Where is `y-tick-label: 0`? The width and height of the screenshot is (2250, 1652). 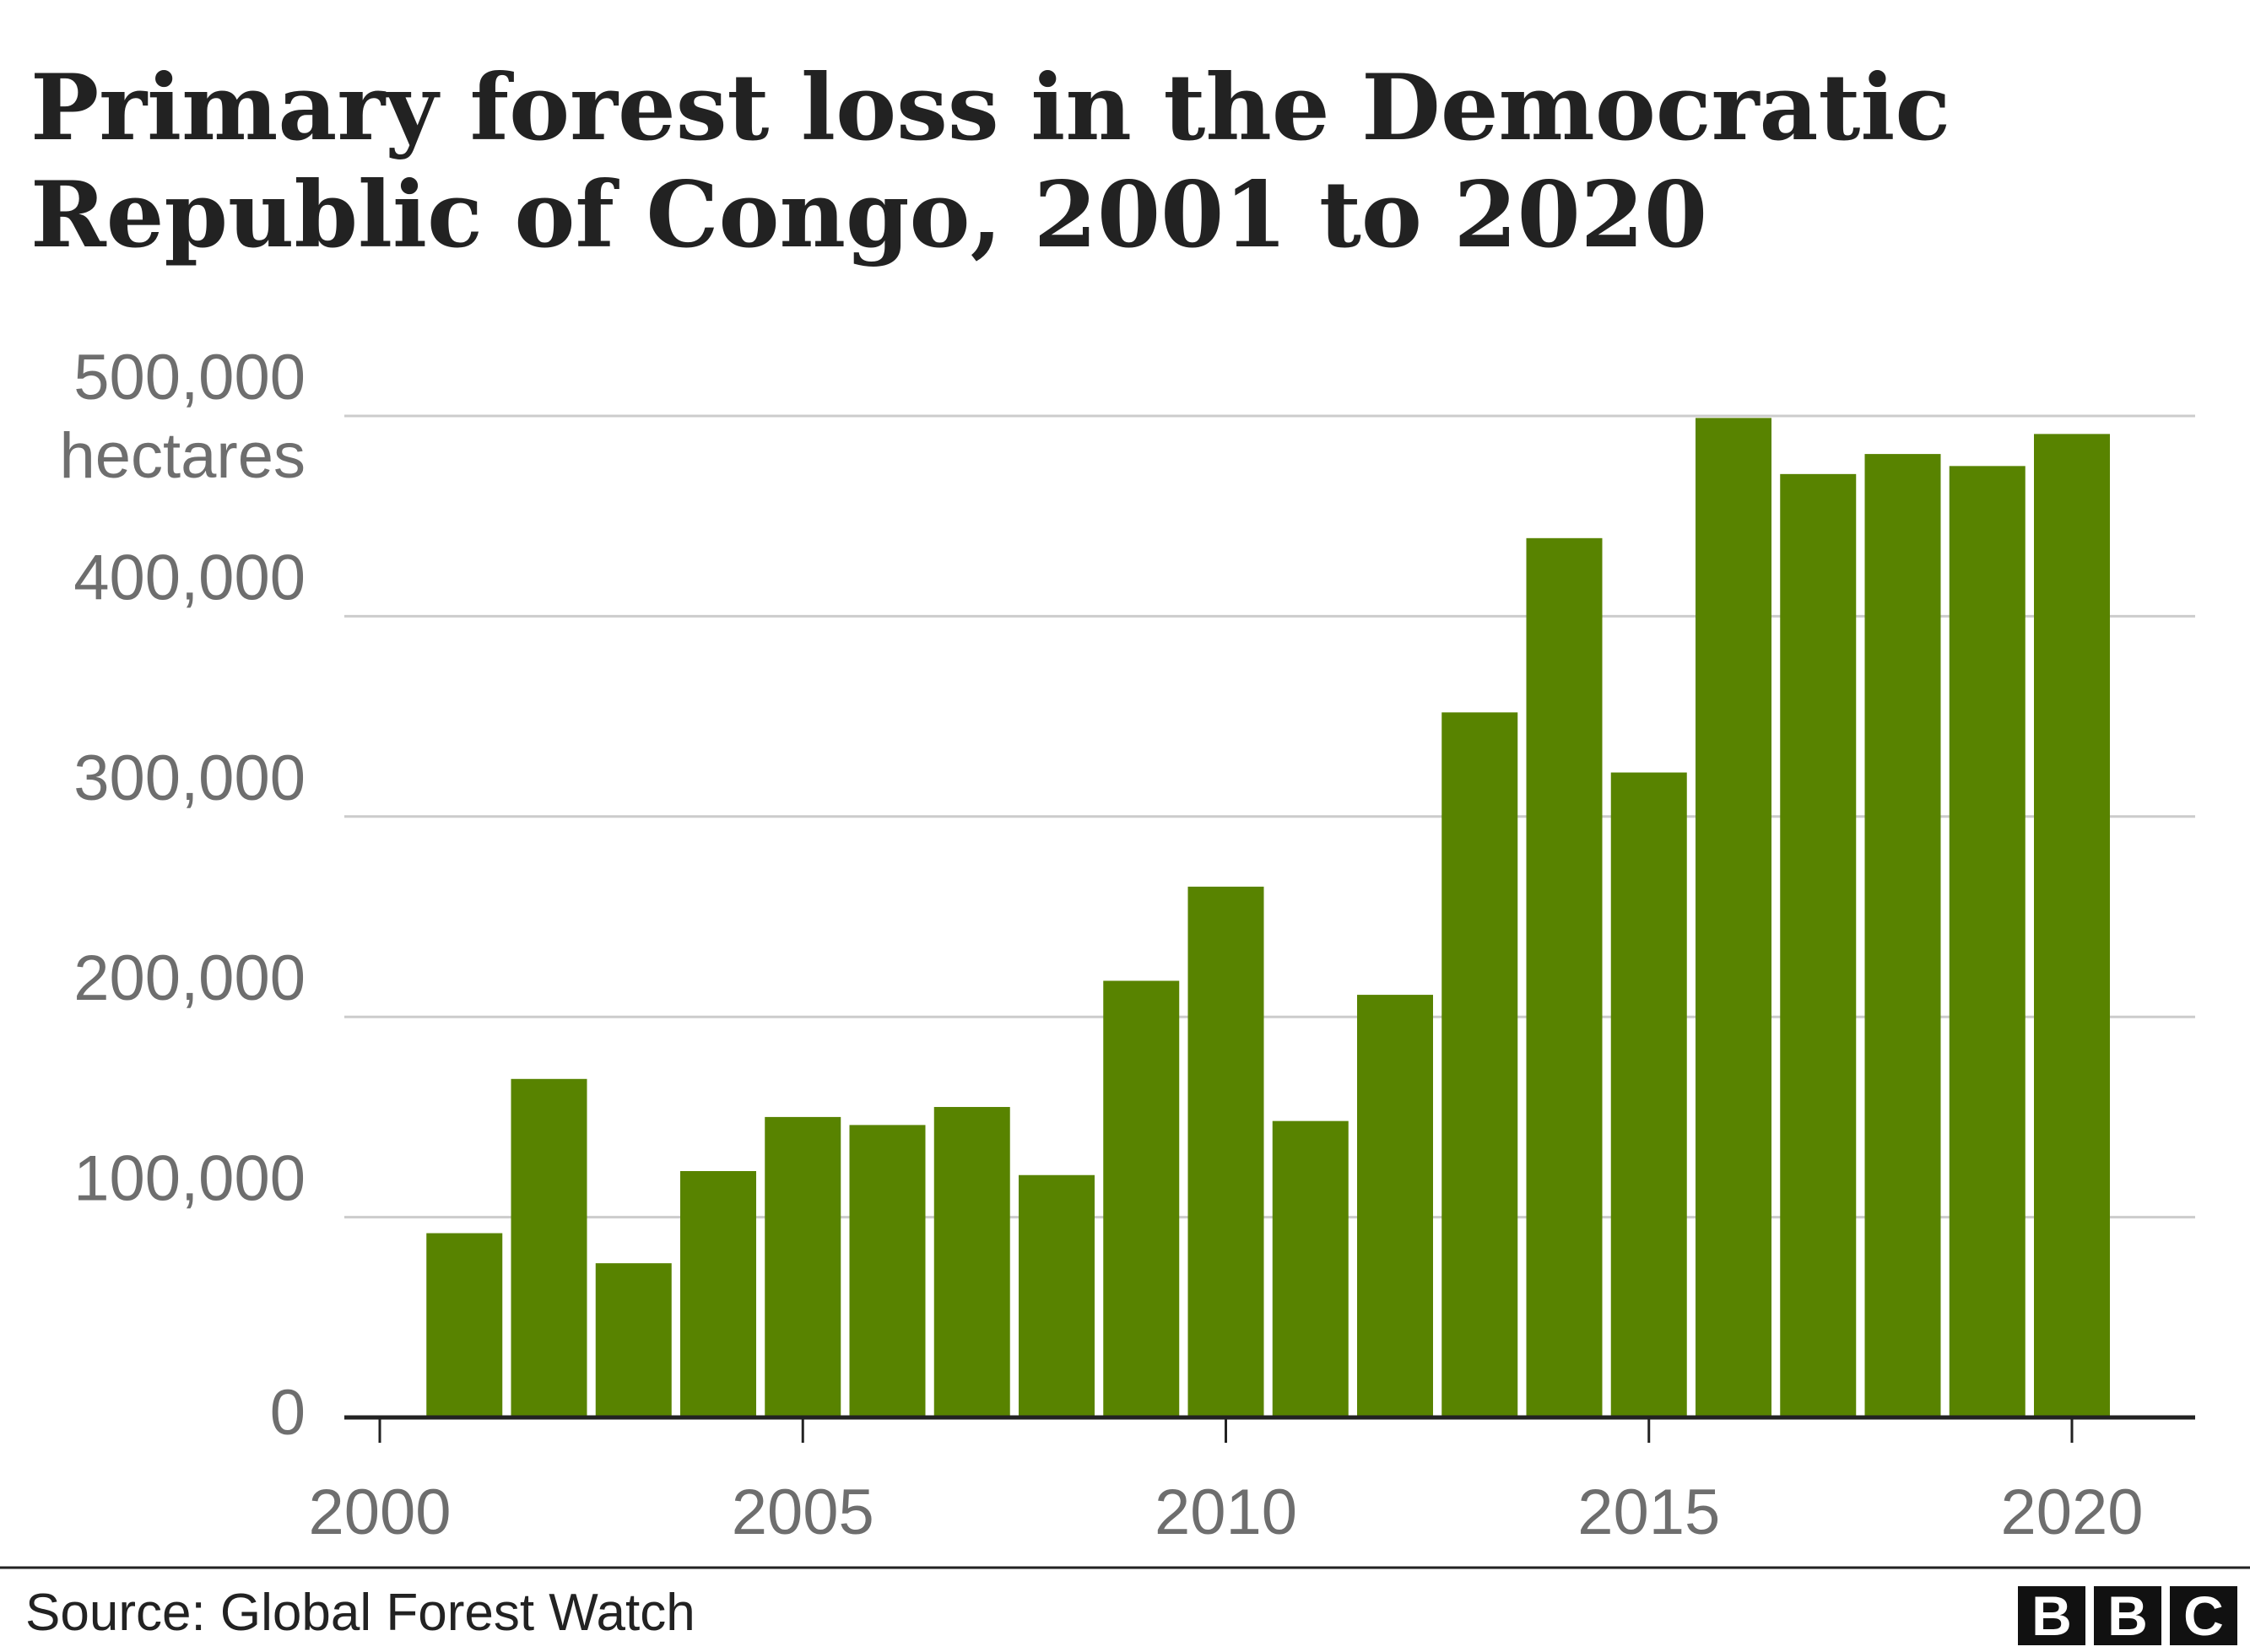 y-tick-label: 0 is located at coordinates (288, 1413).